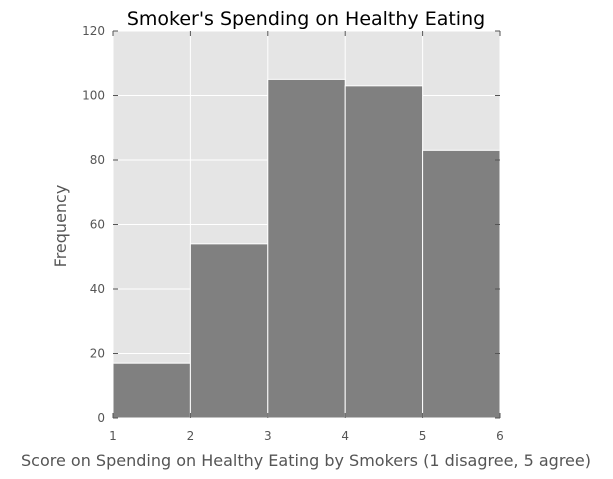 This screenshot has height=479, width=613. Describe the element at coordinates (97, 354) in the screenshot. I see `y-tick-label: 20` at that location.